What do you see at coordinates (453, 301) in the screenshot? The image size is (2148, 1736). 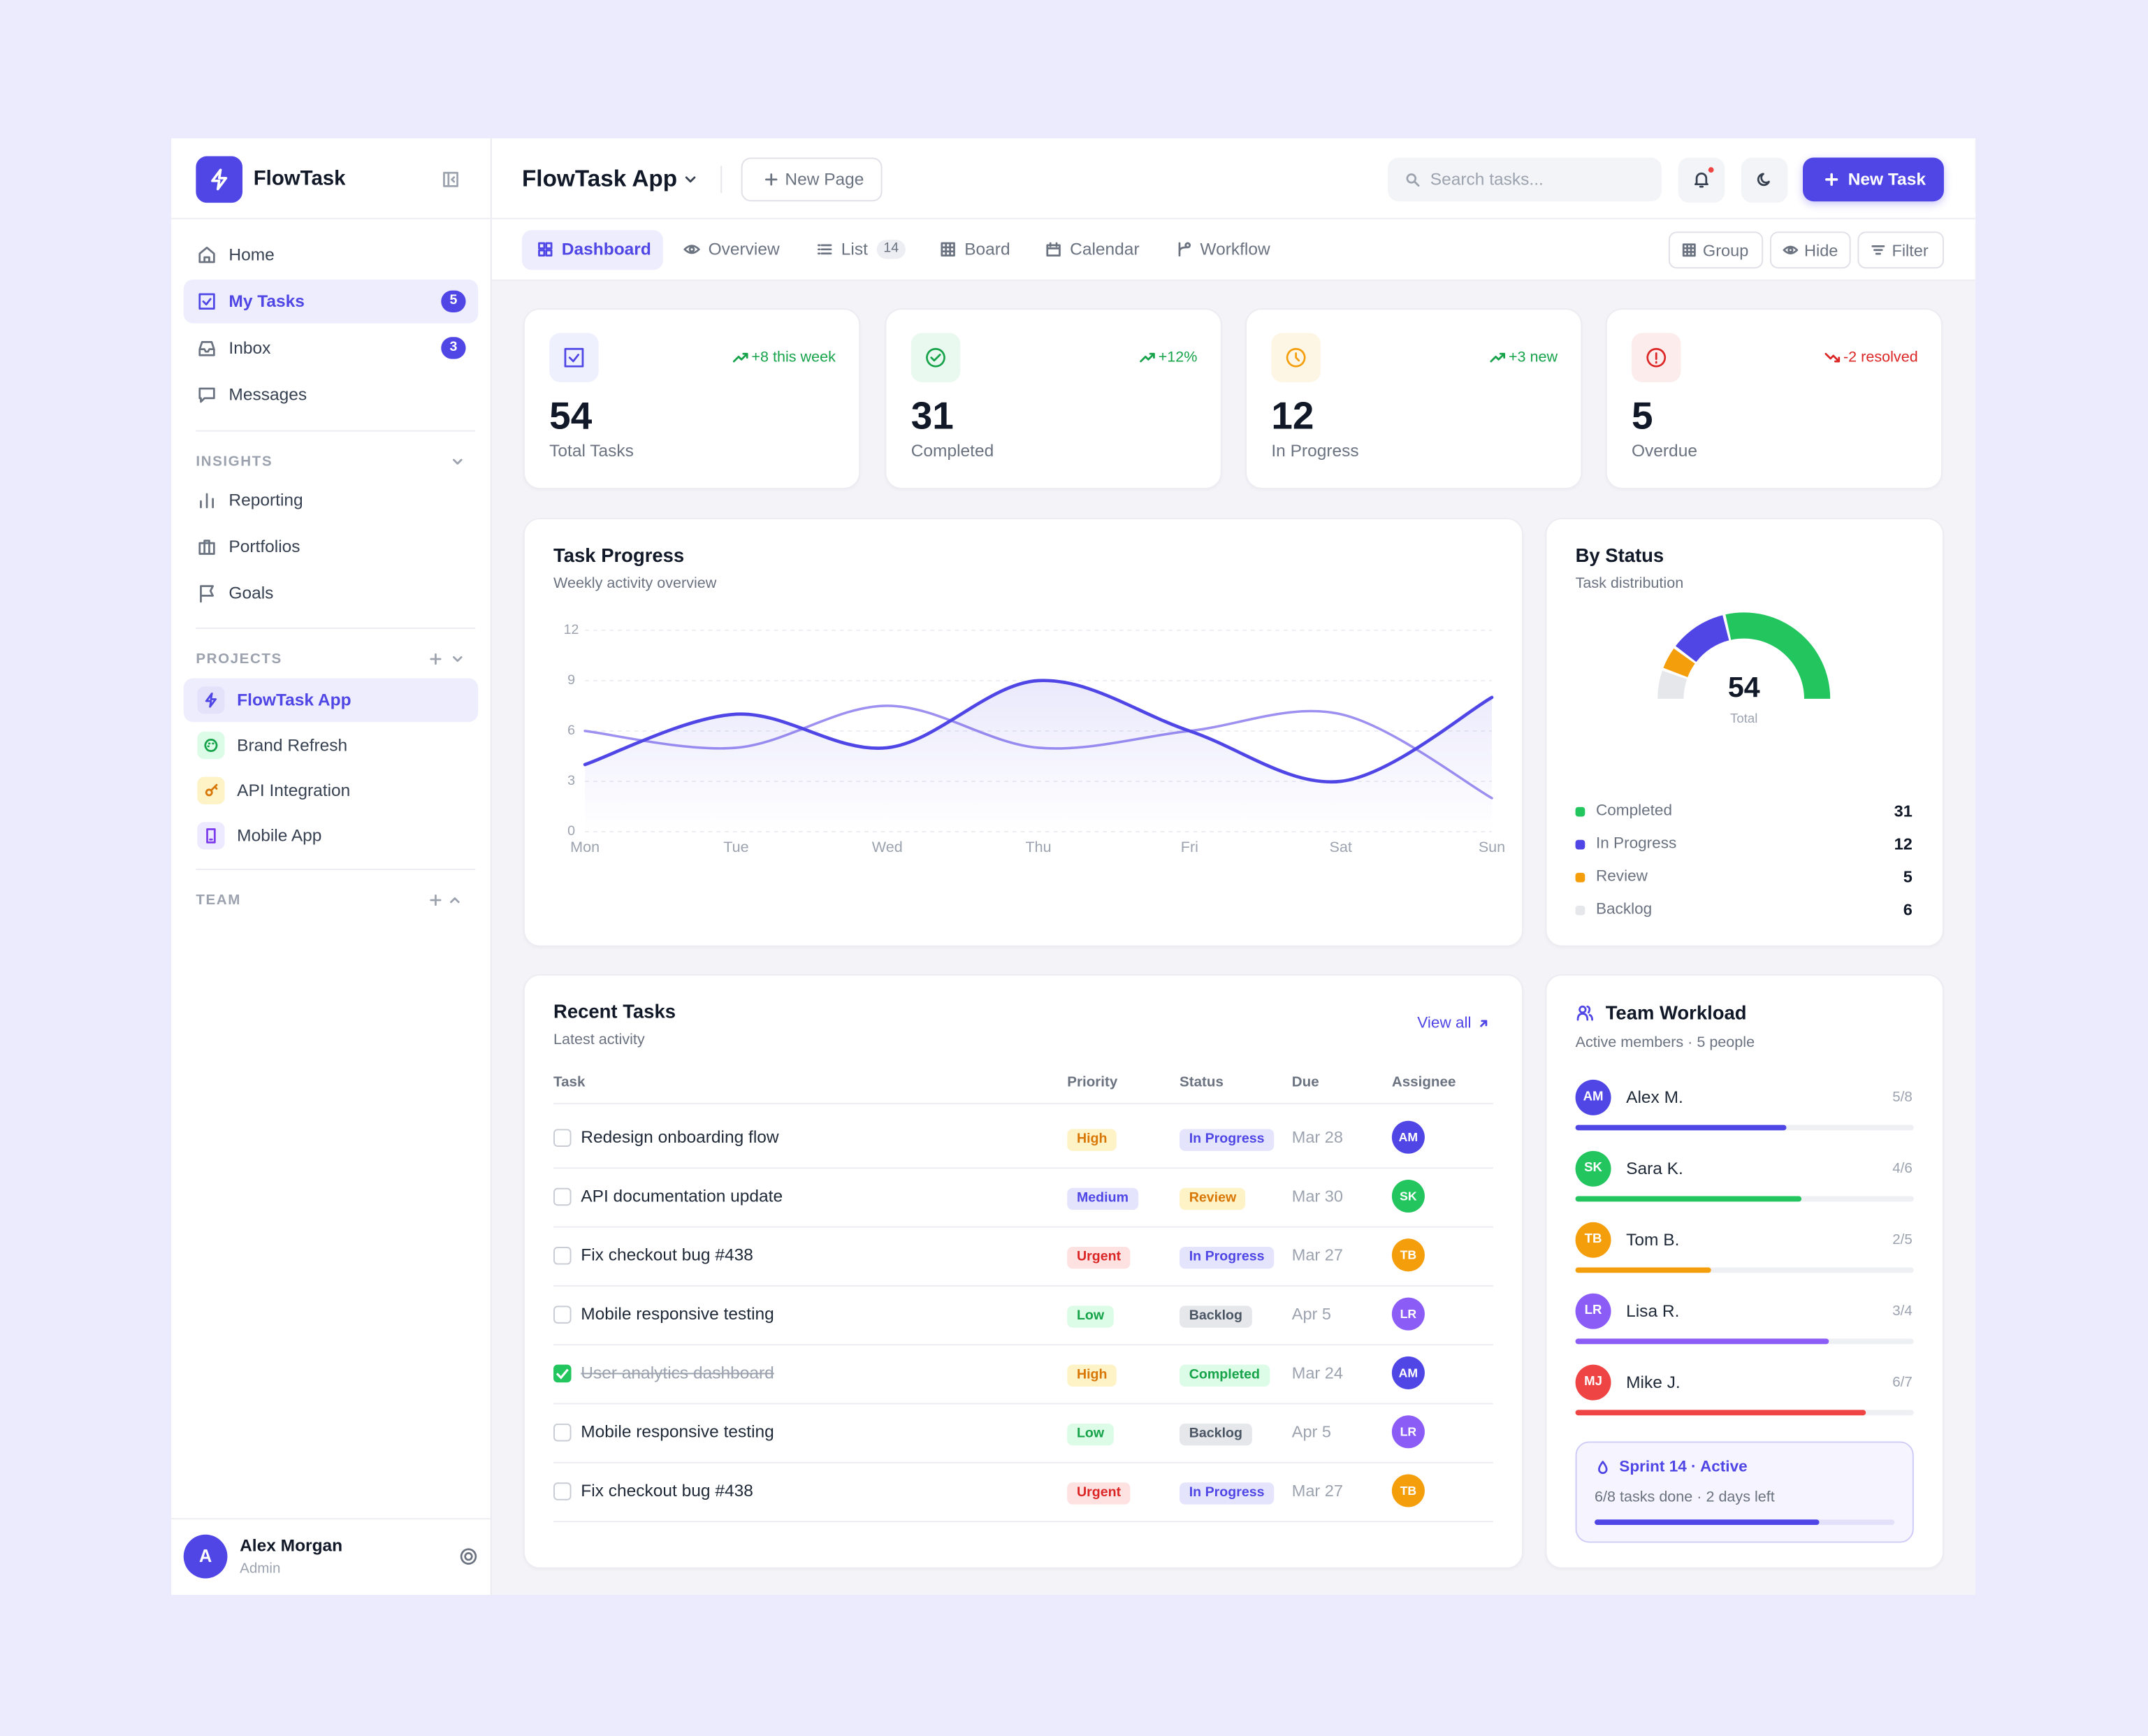 I see `badge-bg` at bounding box center [453, 301].